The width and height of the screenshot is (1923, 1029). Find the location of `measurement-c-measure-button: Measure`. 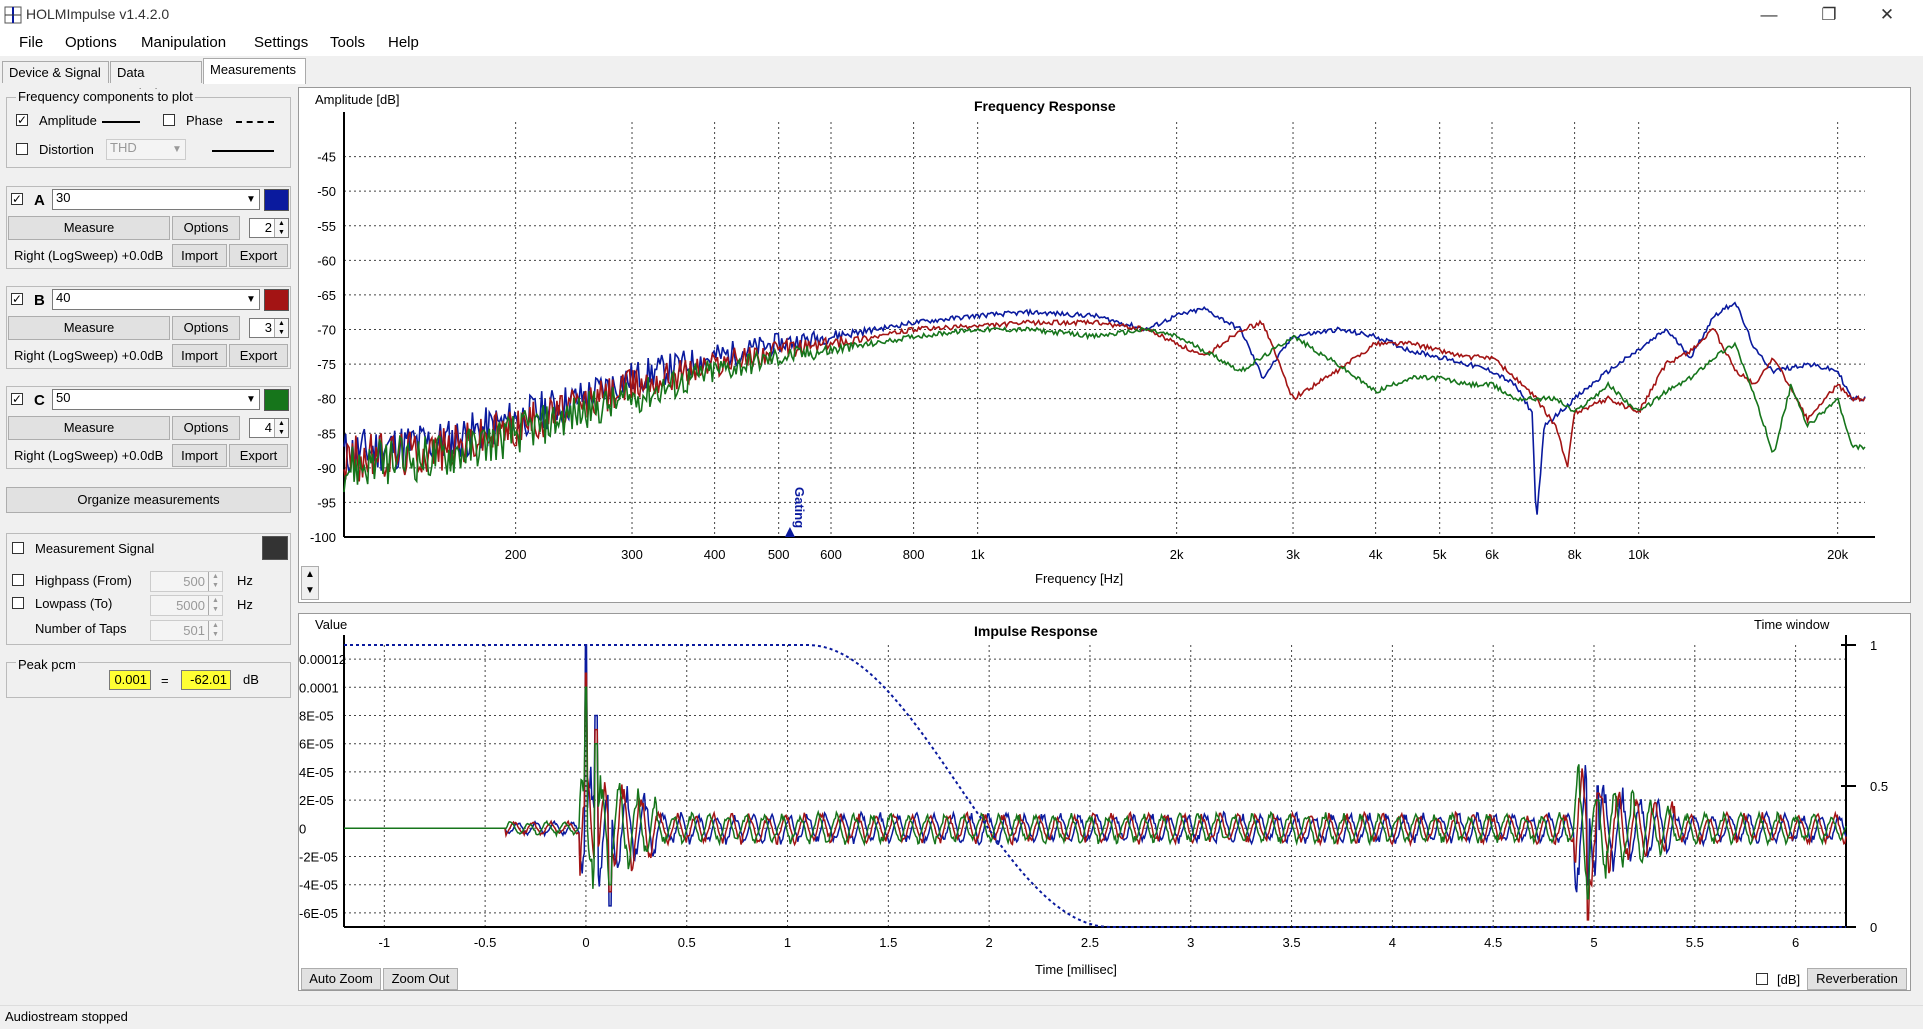

measurement-c-measure-button: Measure is located at coordinates (89, 428).